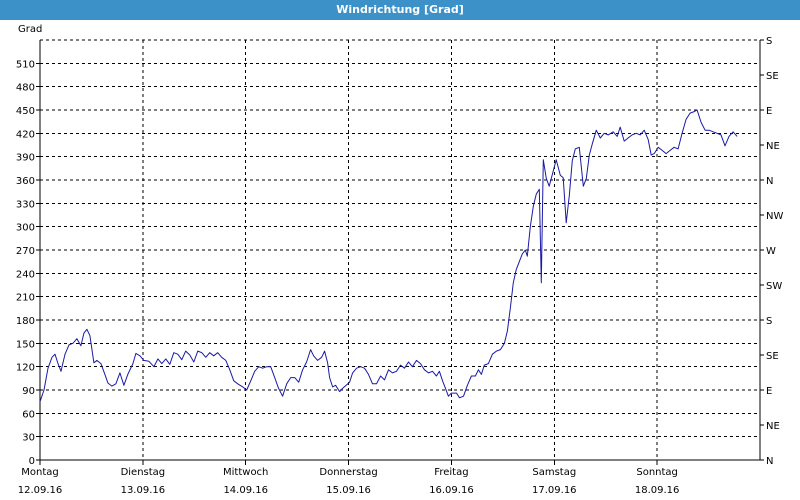 This screenshot has width=800, height=500. Describe the element at coordinates (400, 10) in the screenshot. I see `chart-title: Windrichtung [Grad]` at that location.